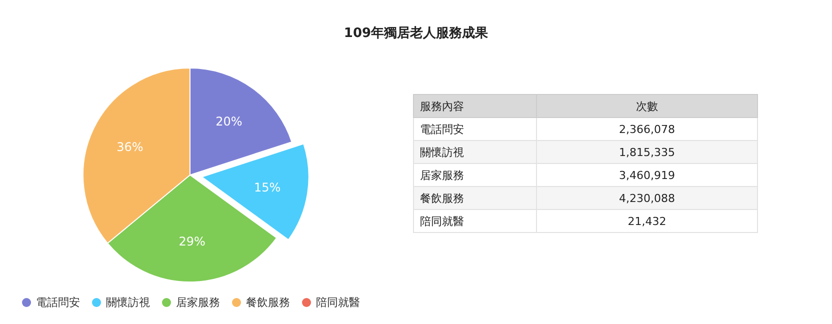  I want to click on legend-label: 電話問安, so click(57, 302).